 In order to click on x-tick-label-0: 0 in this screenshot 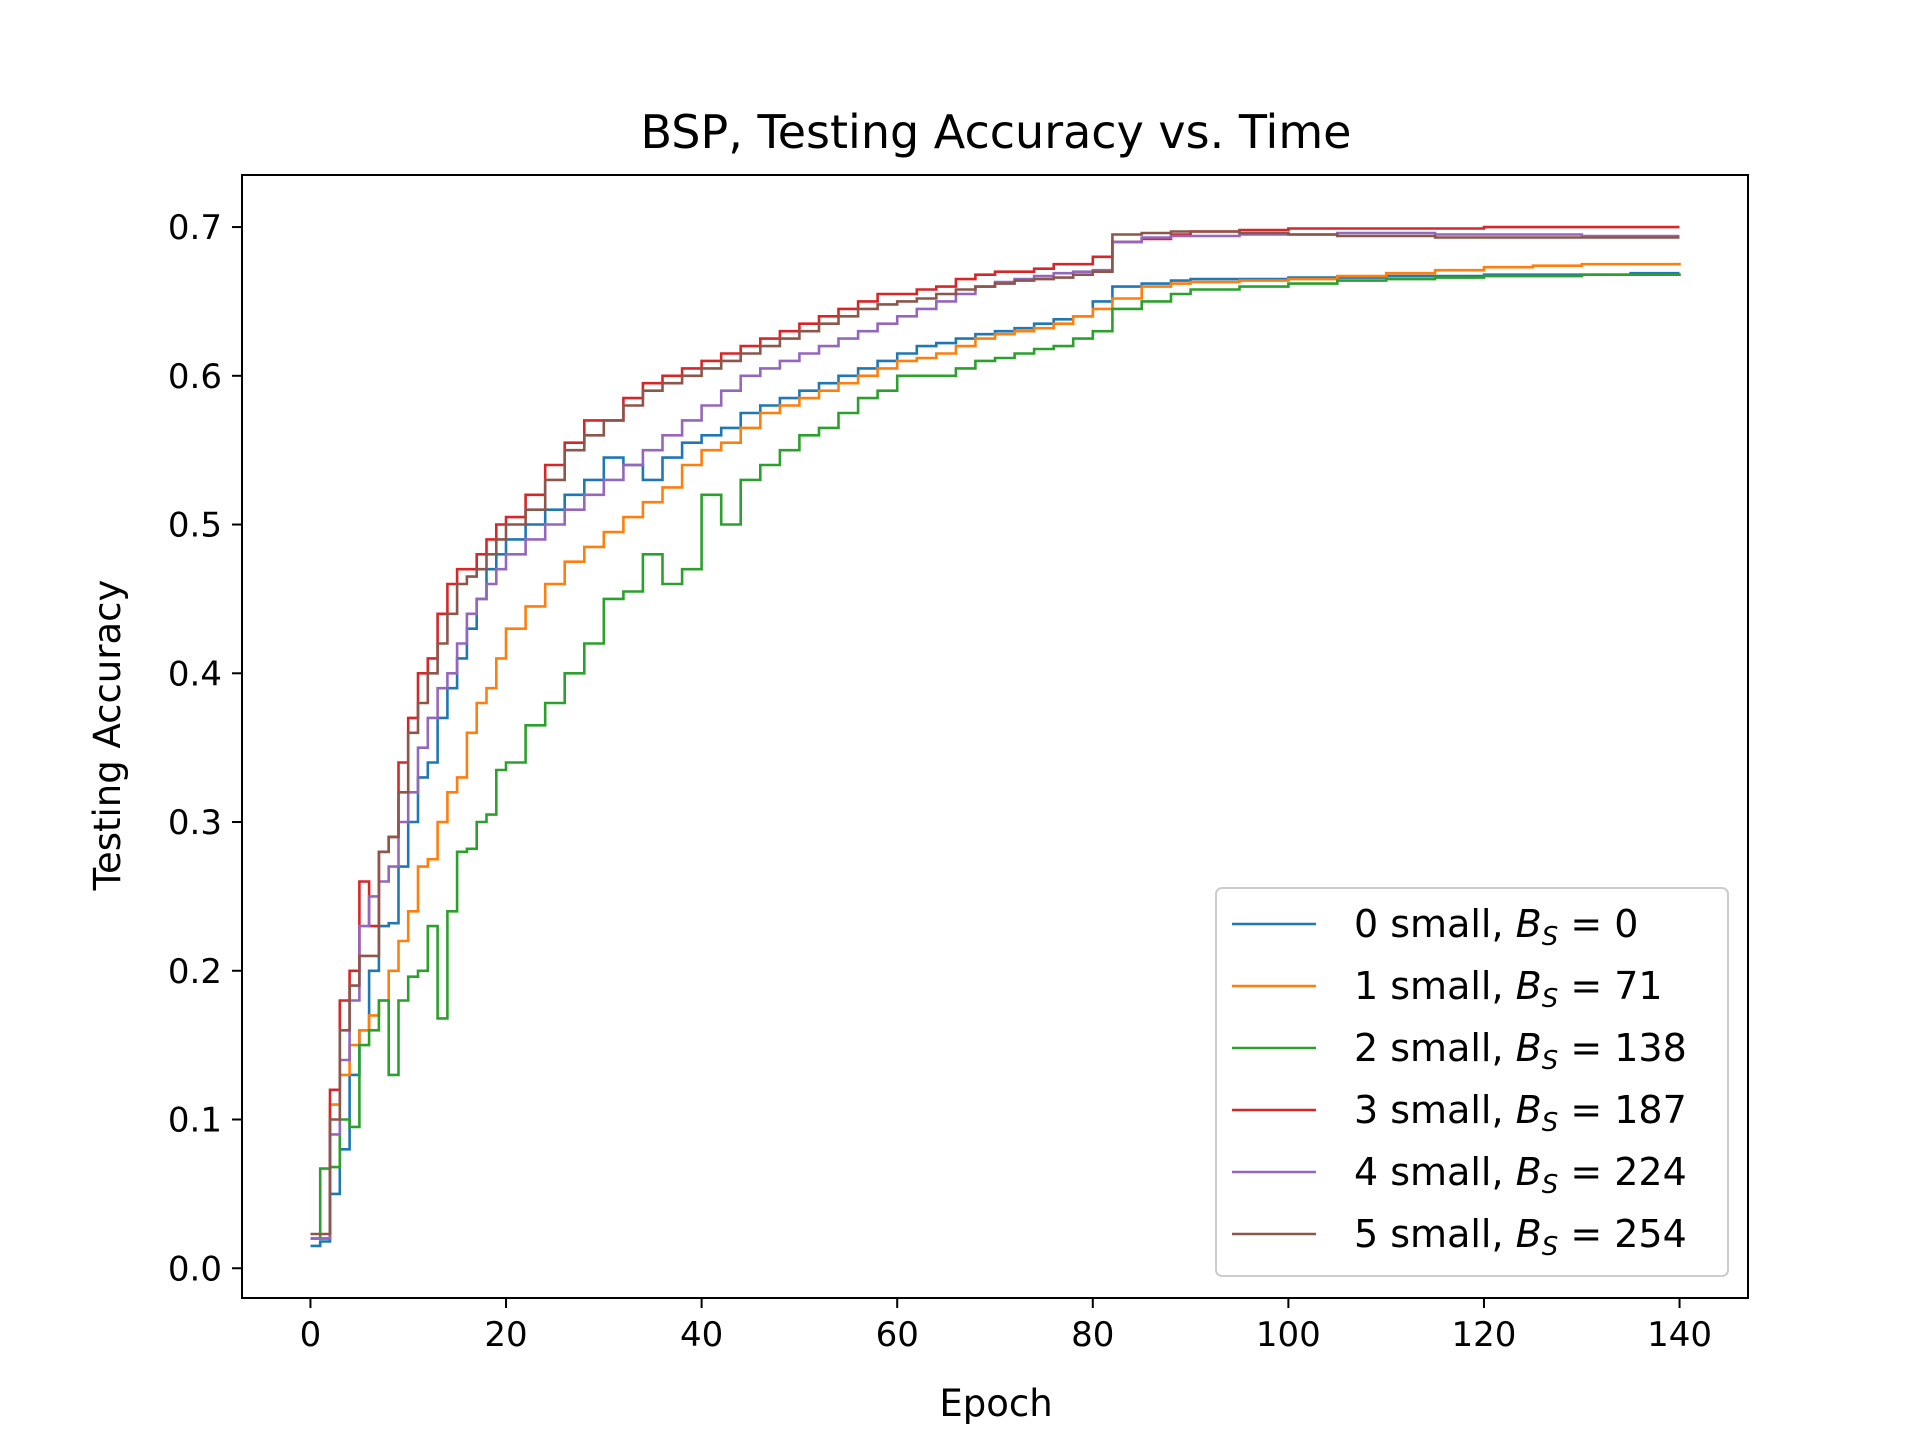, I will do `click(311, 1335)`.